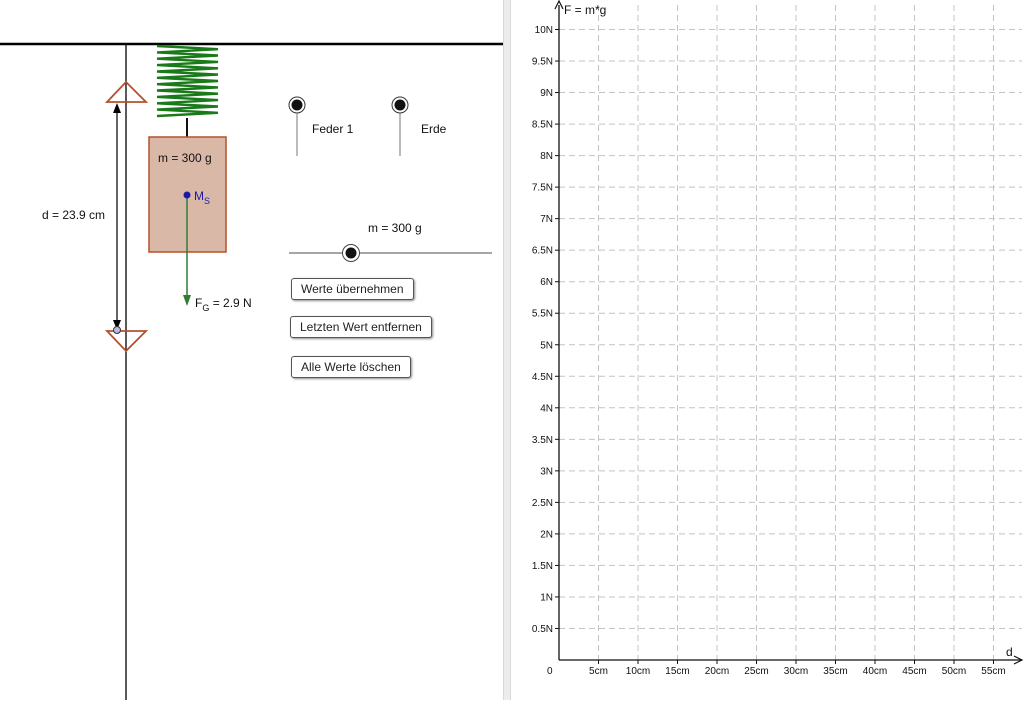 The height and width of the screenshot is (705, 1024). I want to click on top-marker-triangle, so click(126, 91).